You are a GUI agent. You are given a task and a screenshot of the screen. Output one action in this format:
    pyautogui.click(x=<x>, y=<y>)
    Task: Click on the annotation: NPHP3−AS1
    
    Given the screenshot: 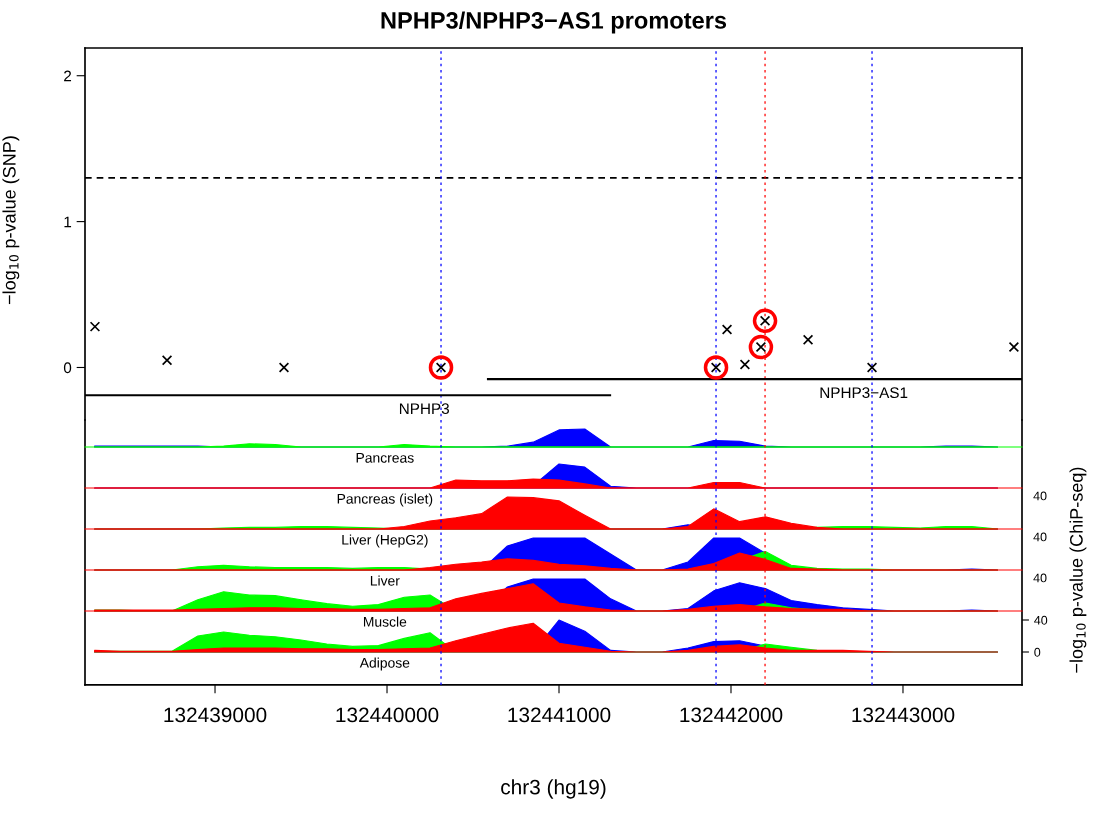 What is the action you would take?
    pyautogui.click(x=864, y=393)
    